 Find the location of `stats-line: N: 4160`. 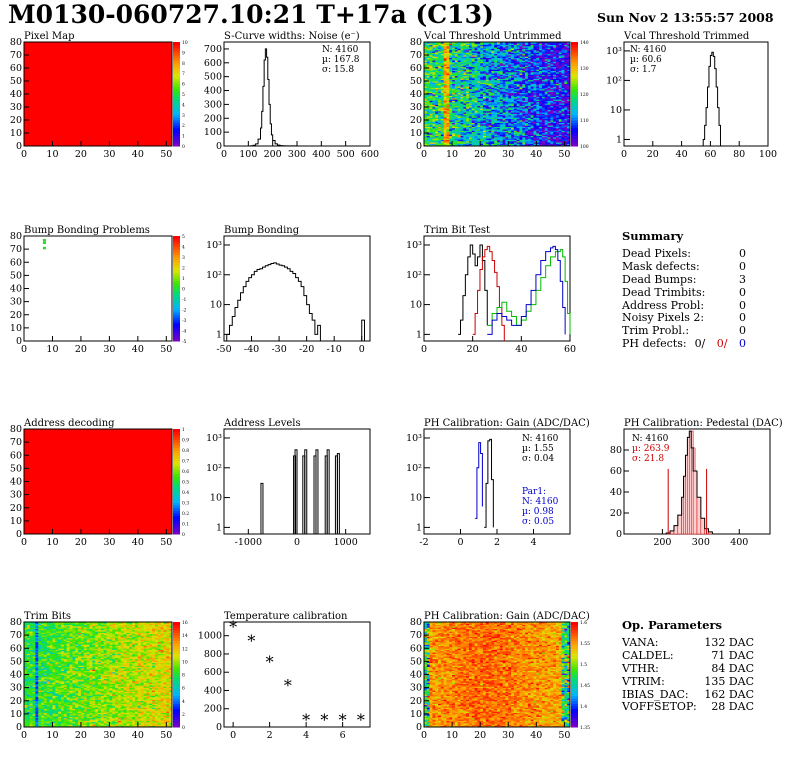

stats-line: N: 4160 is located at coordinates (650, 439).